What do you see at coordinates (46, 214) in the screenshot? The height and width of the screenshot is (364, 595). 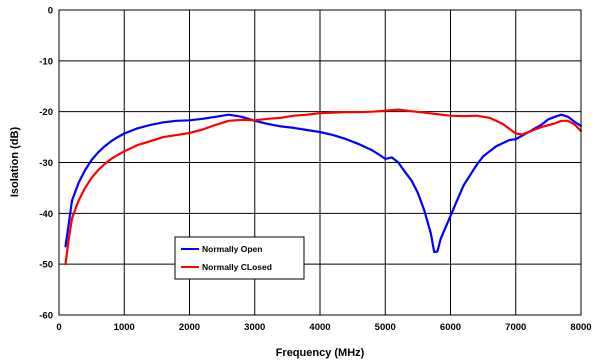 I see `y-tick-label: -40` at bounding box center [46, 214].